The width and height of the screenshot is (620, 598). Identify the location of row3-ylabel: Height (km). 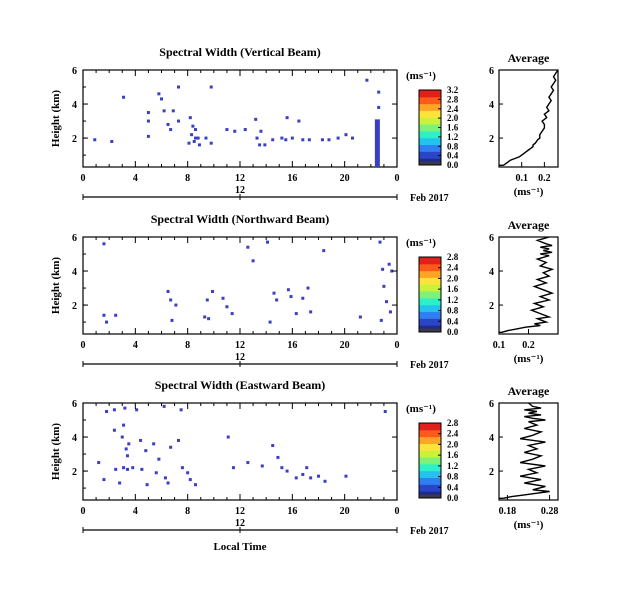
(56, 451).